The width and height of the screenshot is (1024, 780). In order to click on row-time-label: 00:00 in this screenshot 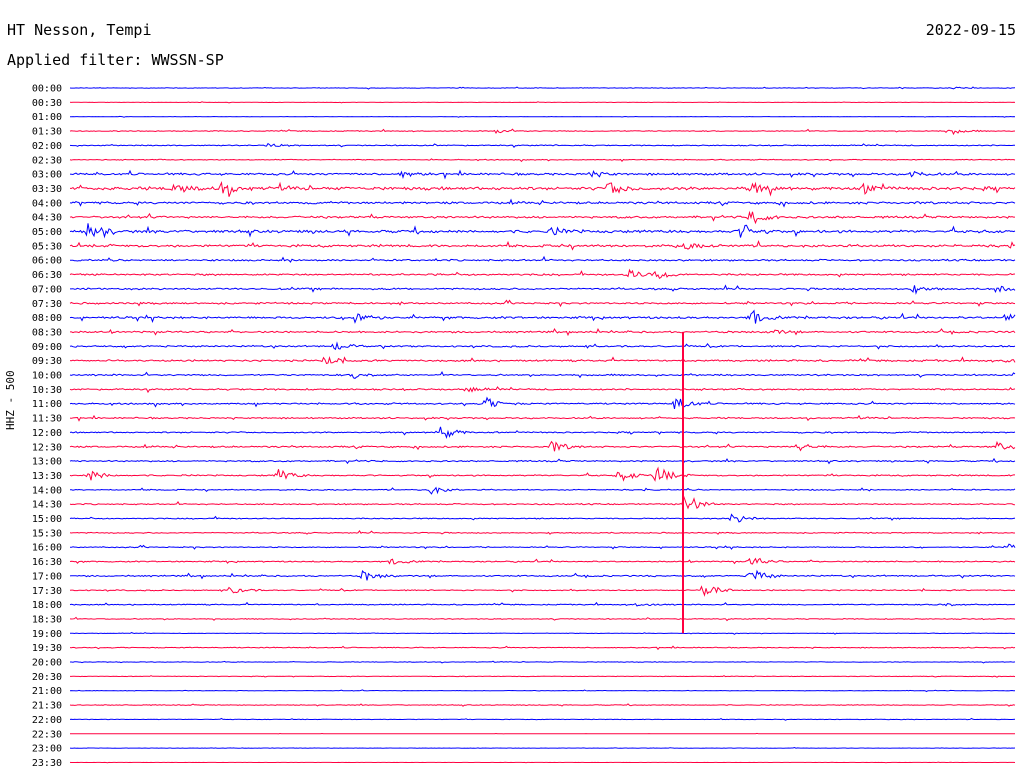, I will do `click(47, 89)`.